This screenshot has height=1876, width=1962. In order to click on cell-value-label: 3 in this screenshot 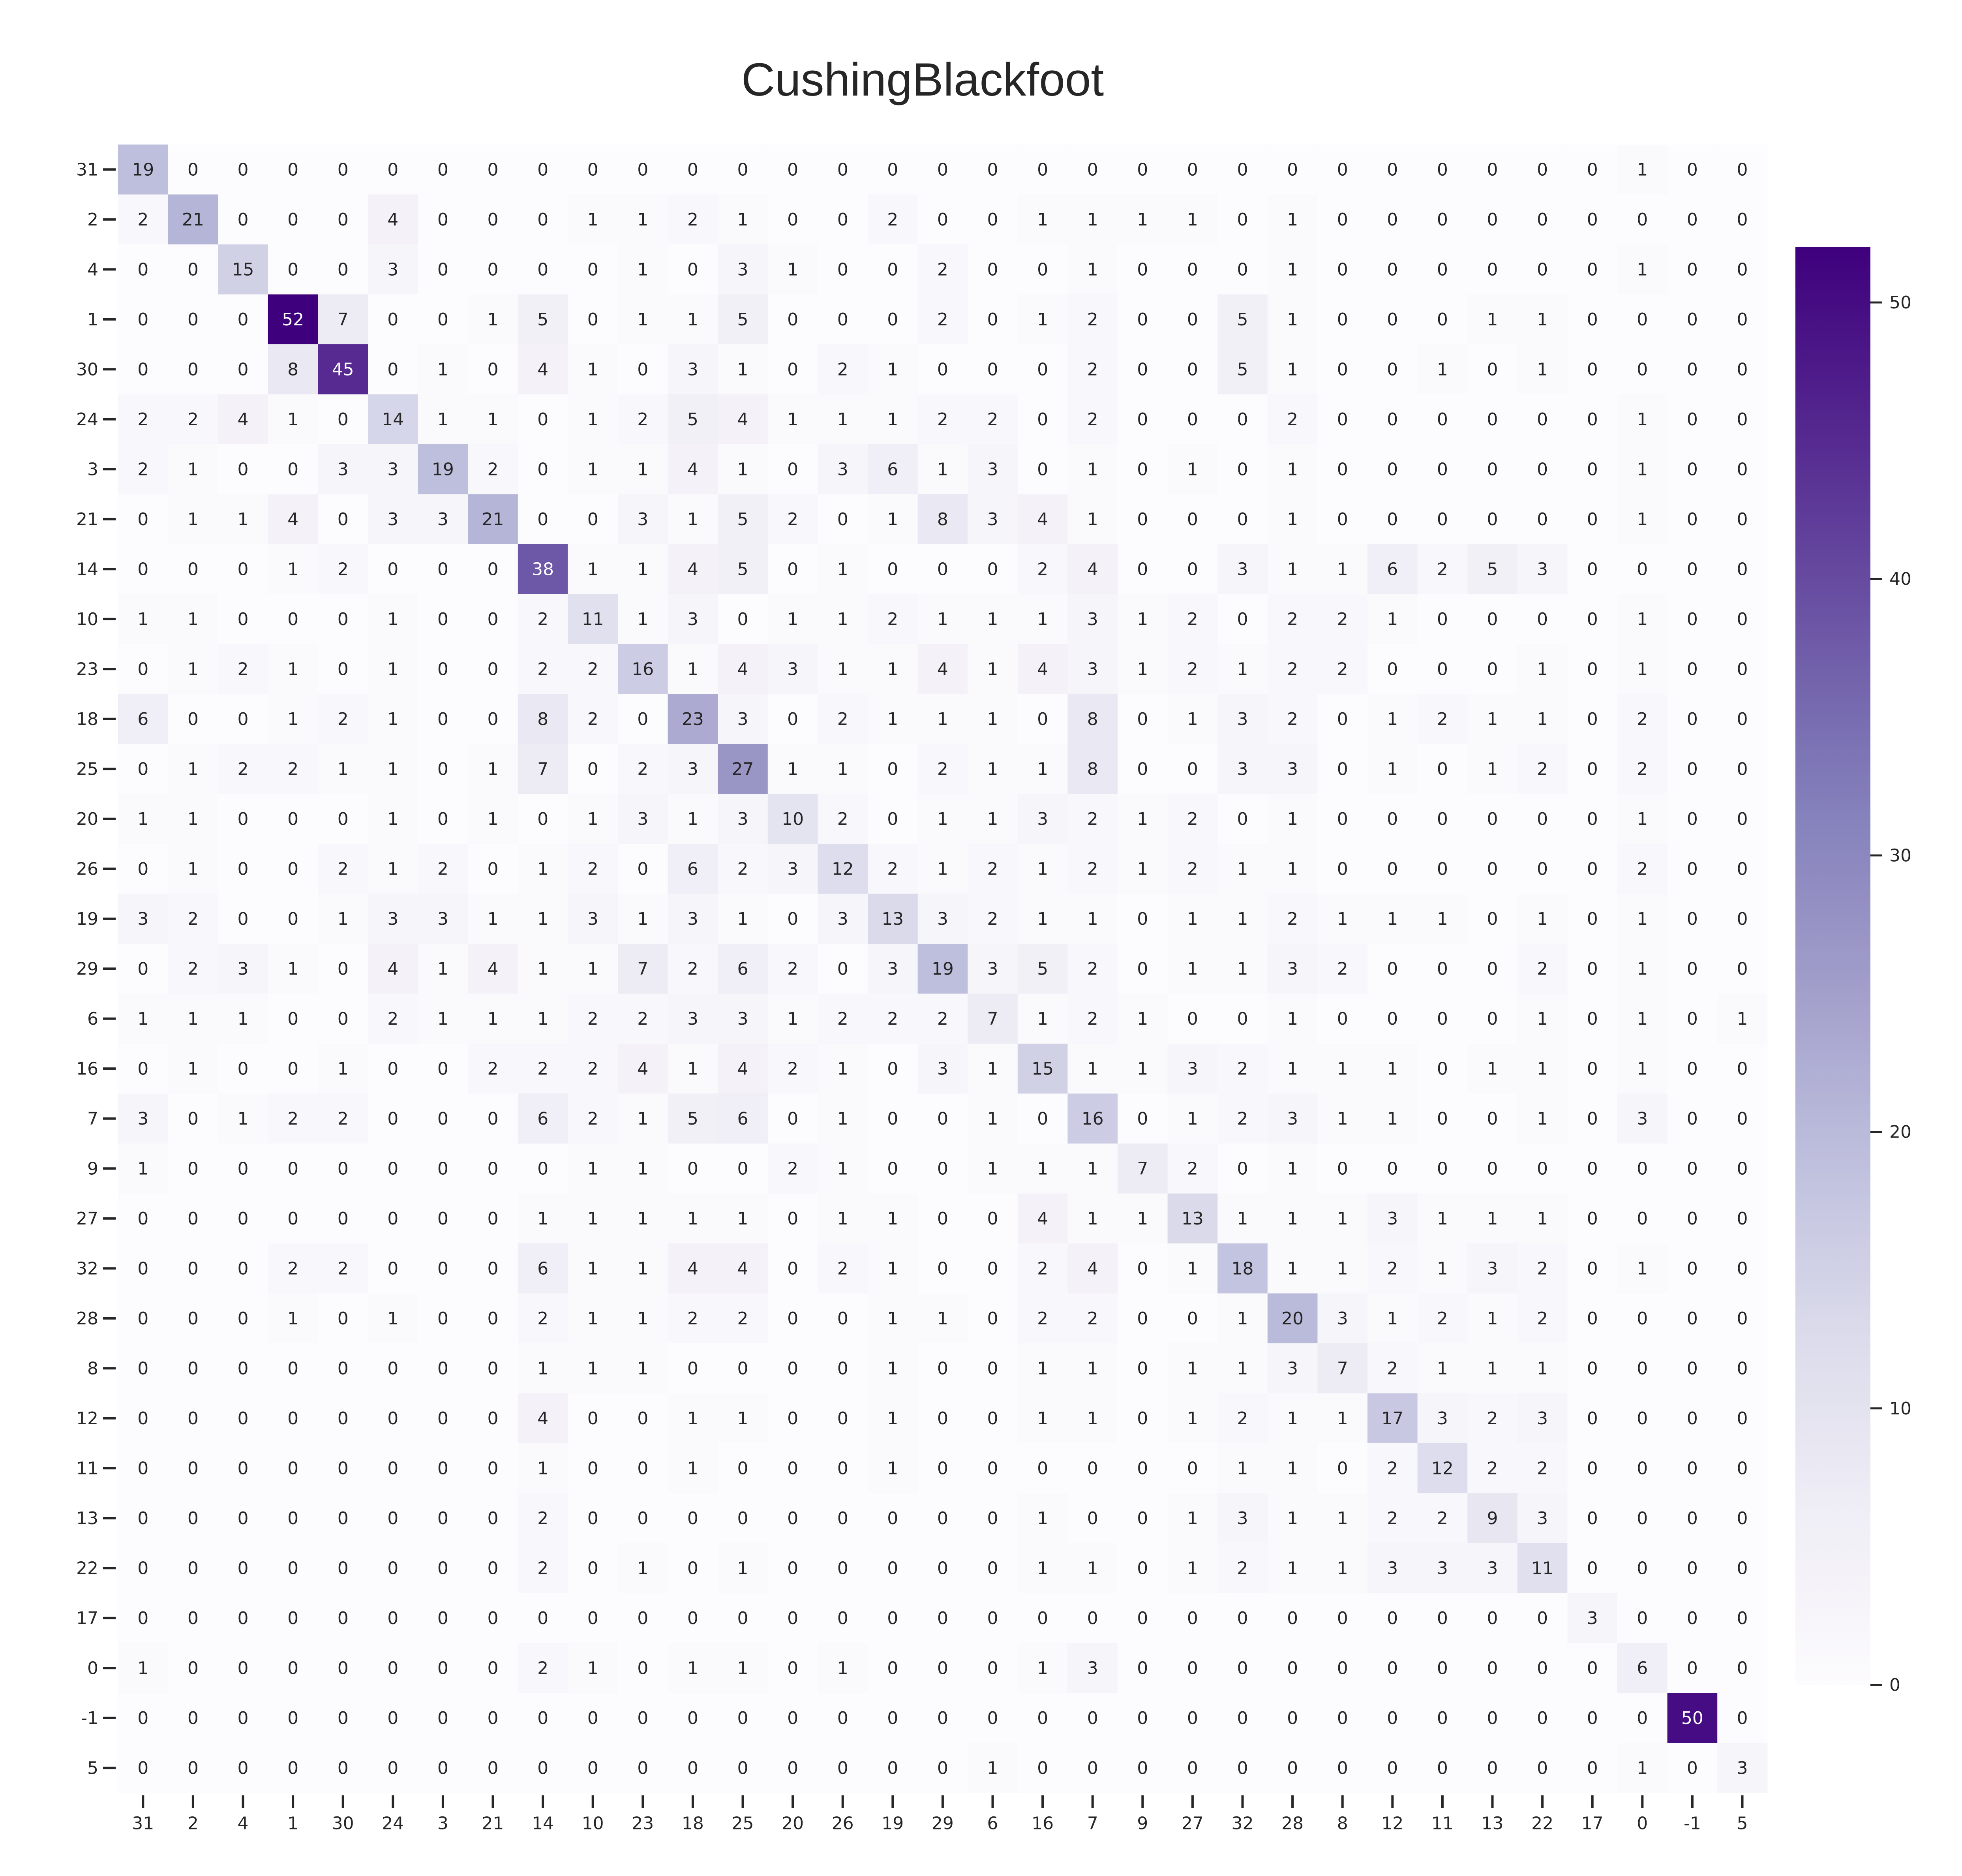, I will do `click(1193, 1069)`.